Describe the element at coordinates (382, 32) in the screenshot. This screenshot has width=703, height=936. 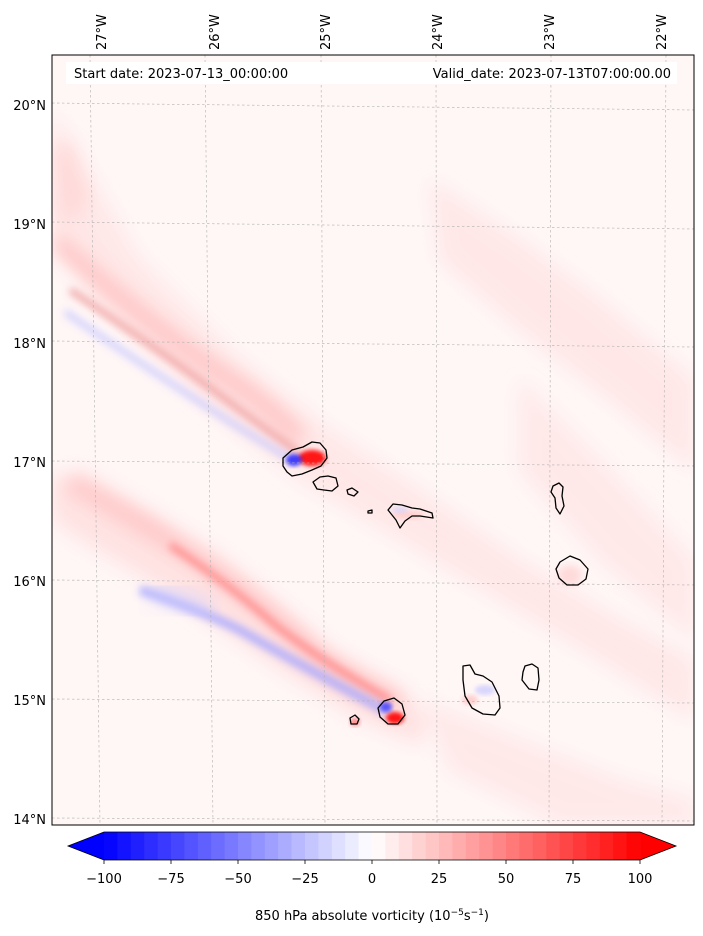
I see `longitude-axis: 27°W 26°W 25°W 24°W 23°W 22°W` at that location.